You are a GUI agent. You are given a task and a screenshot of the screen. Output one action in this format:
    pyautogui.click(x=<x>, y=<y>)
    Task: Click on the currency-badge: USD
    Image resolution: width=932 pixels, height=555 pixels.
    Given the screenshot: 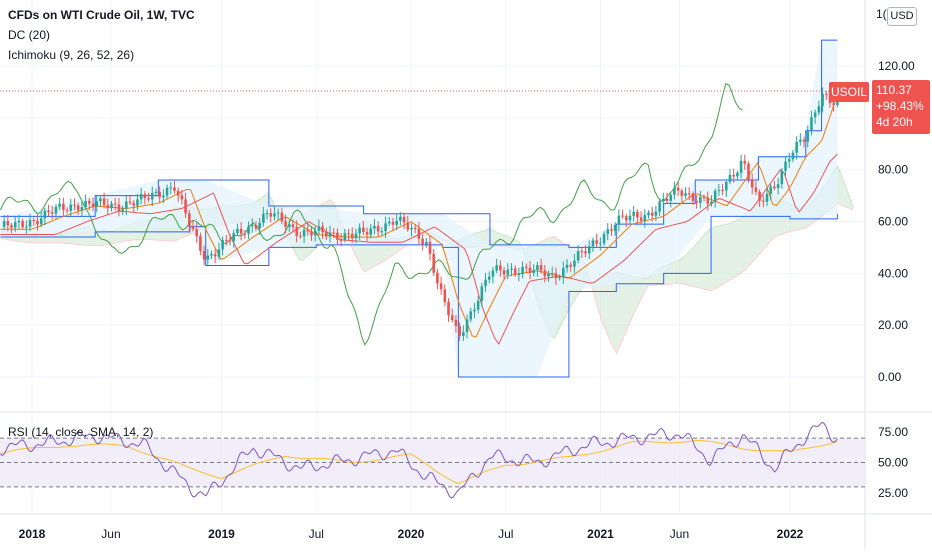 What is the action you would take?
    pyautogui.click(x=902, y=16)
    